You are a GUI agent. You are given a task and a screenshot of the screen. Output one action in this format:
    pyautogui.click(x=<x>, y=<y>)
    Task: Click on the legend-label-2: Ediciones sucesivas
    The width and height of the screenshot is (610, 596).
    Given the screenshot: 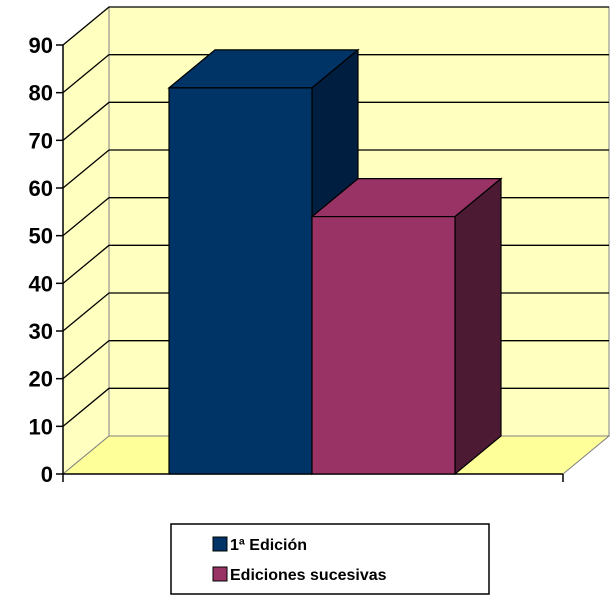 What is the action you would take?
    pyautogui.click(x=308, y=575)
    